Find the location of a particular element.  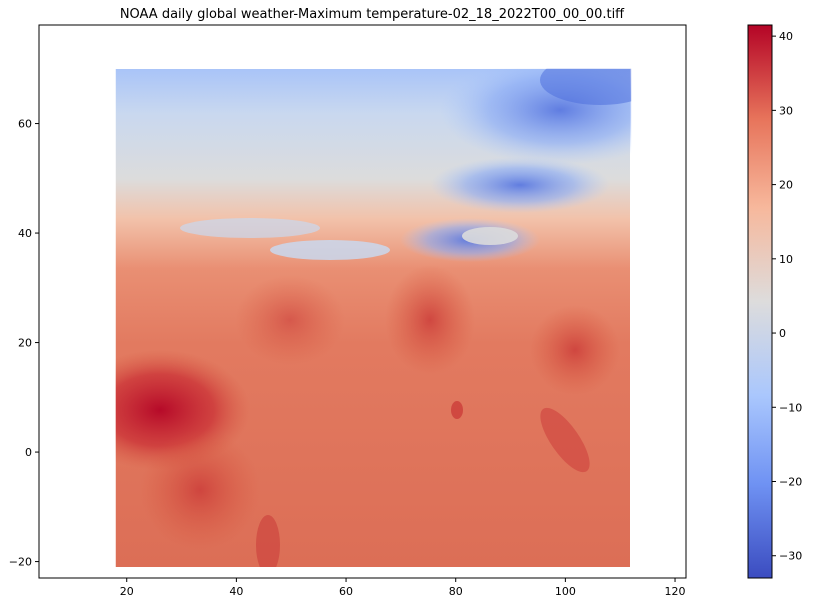

caucasus-cool-region is located at coordinates (250, 228).